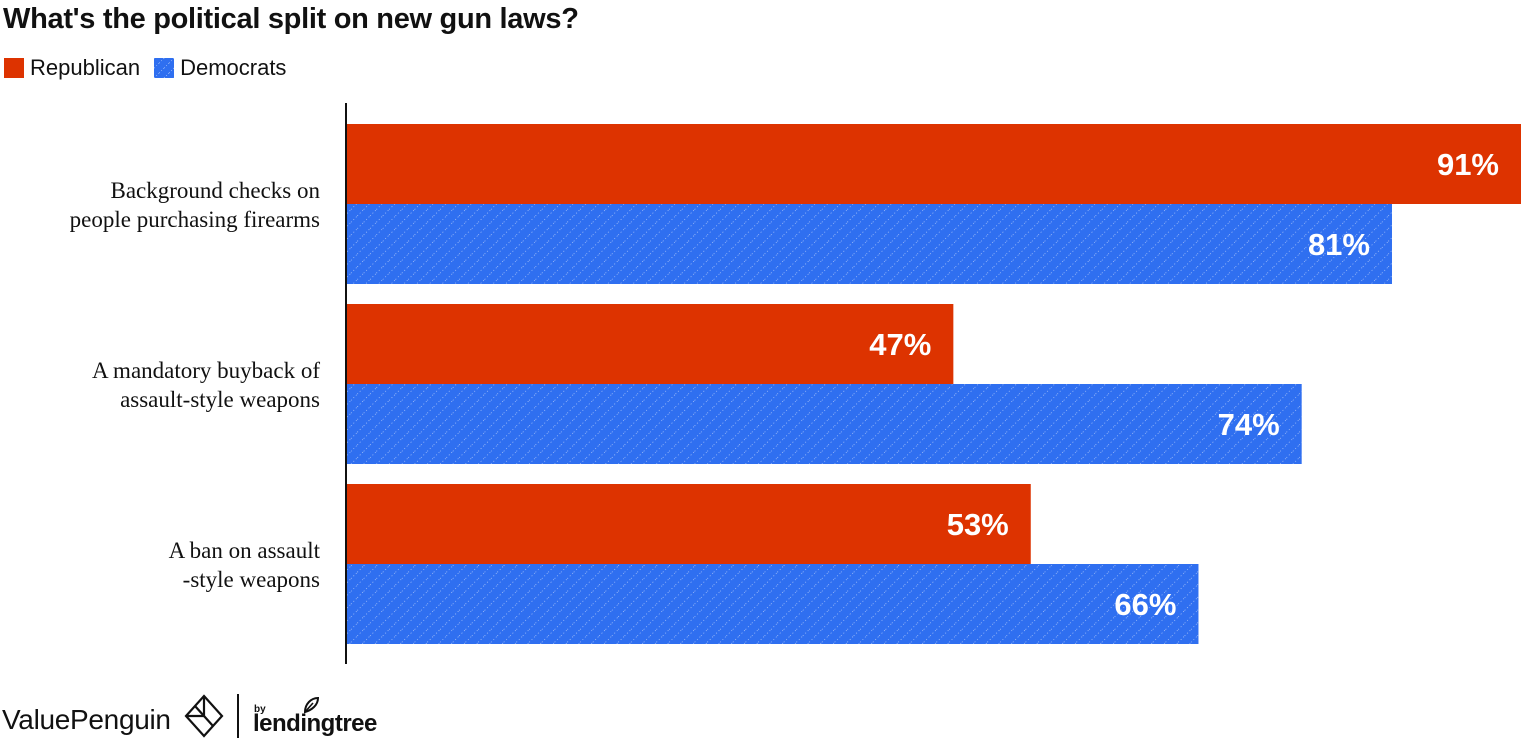  I want to click on legend: Republican Democrats, so click(152, 68).